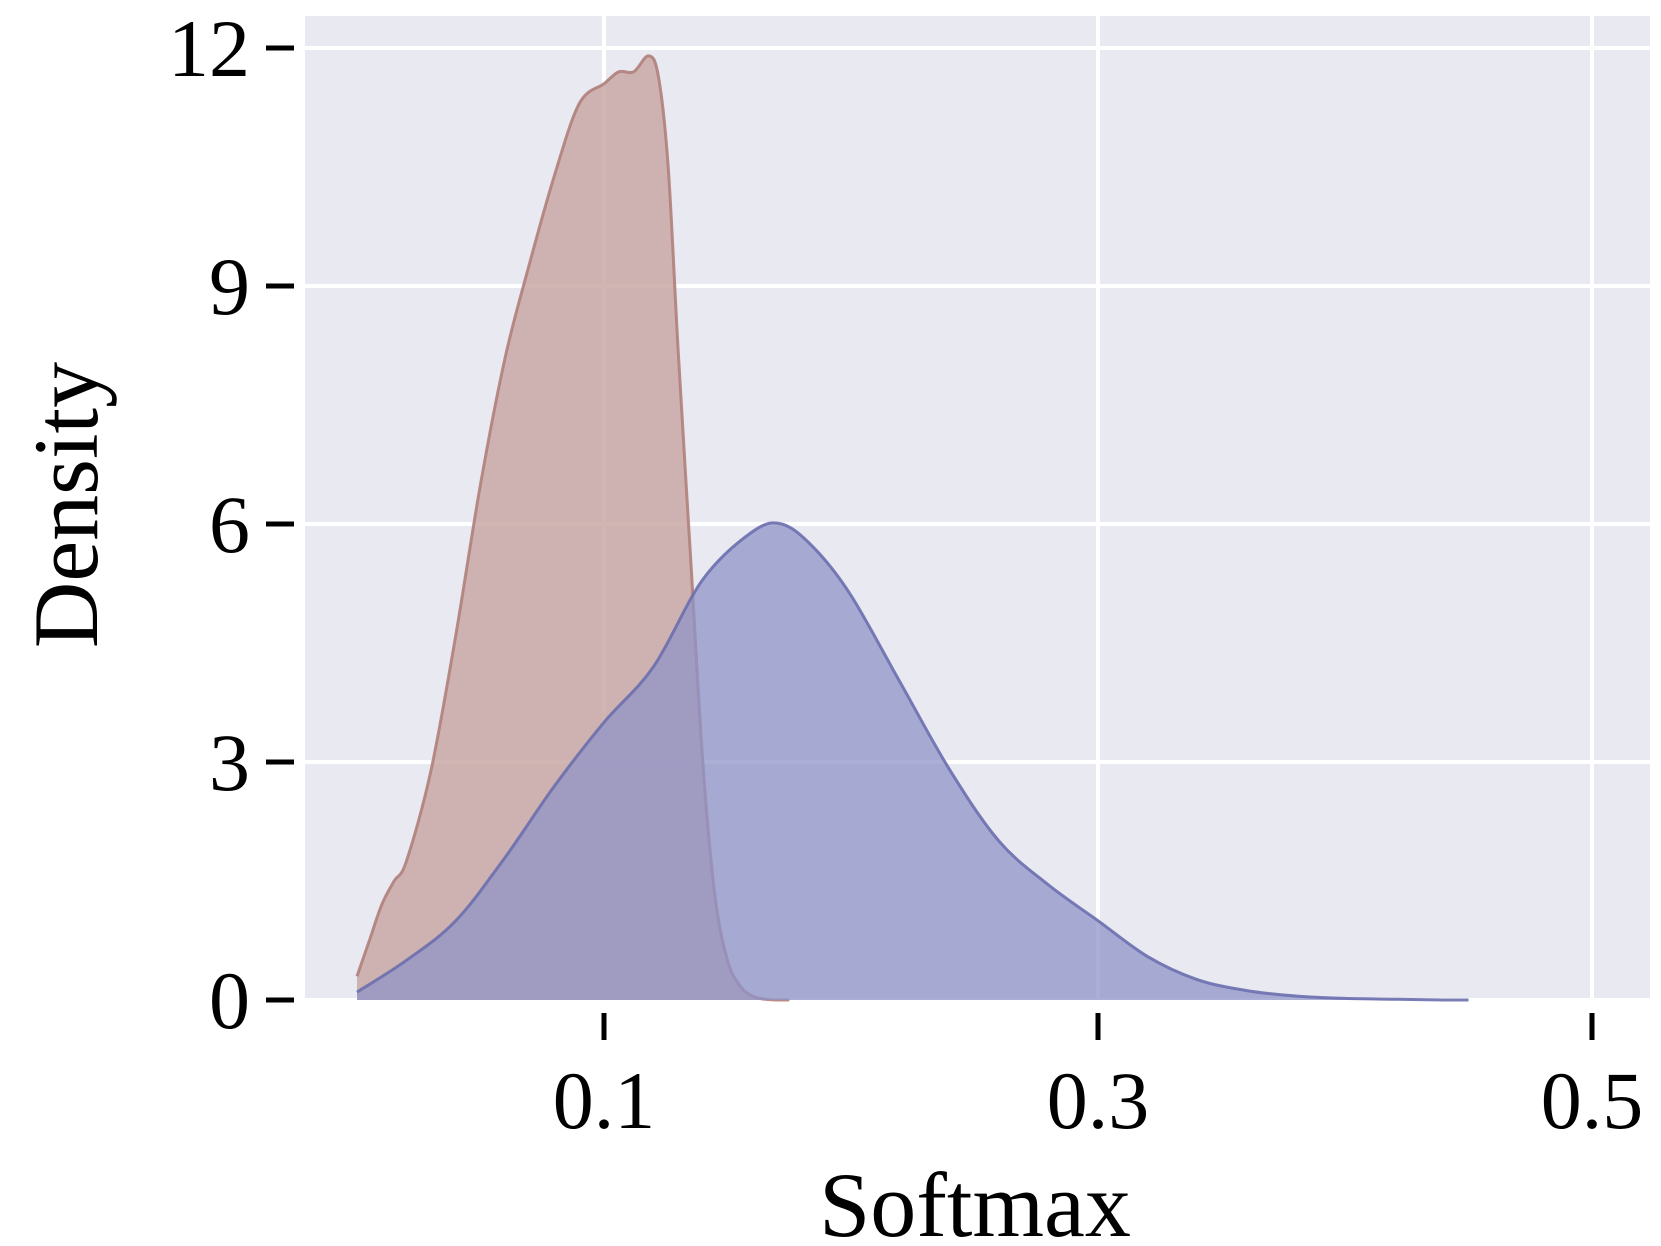 This screenshot has width=1661, height=1246. Describe the element at coordinates (229, 1000) in the screenshot. I see `y-tick-label: 0` at that location.